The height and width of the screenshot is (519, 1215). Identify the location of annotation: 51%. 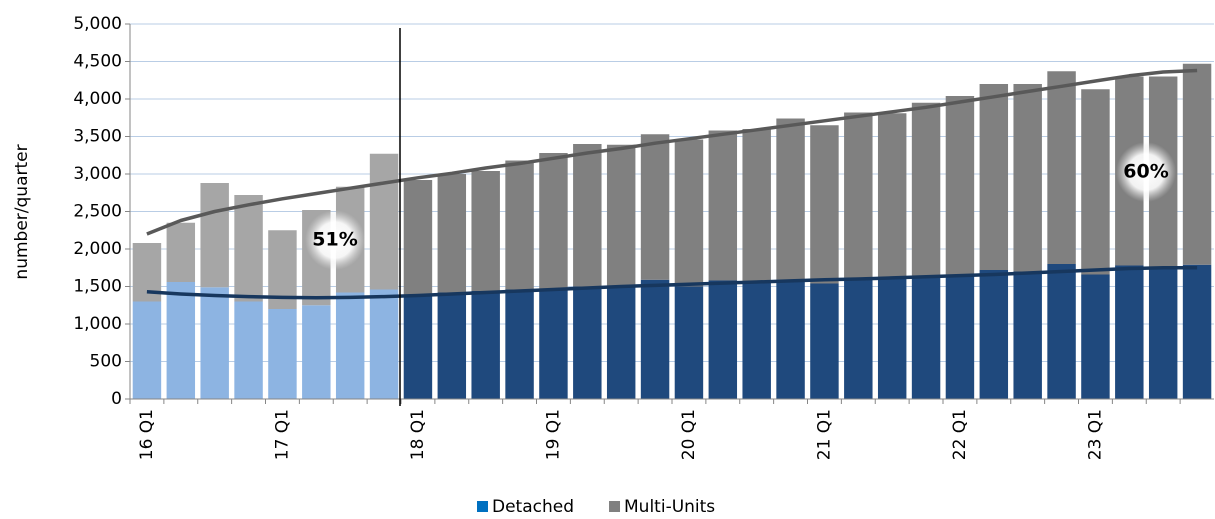
(334, 240).